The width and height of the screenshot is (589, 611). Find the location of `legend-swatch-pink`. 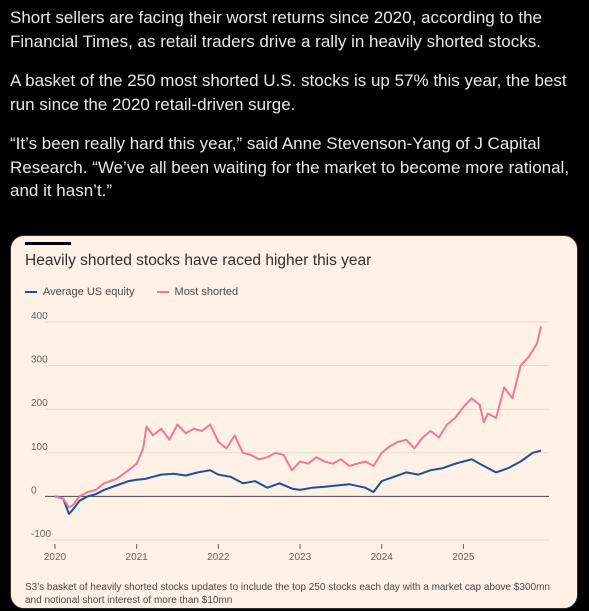

legend-swatch-pink is located at coordinates (162, 292).